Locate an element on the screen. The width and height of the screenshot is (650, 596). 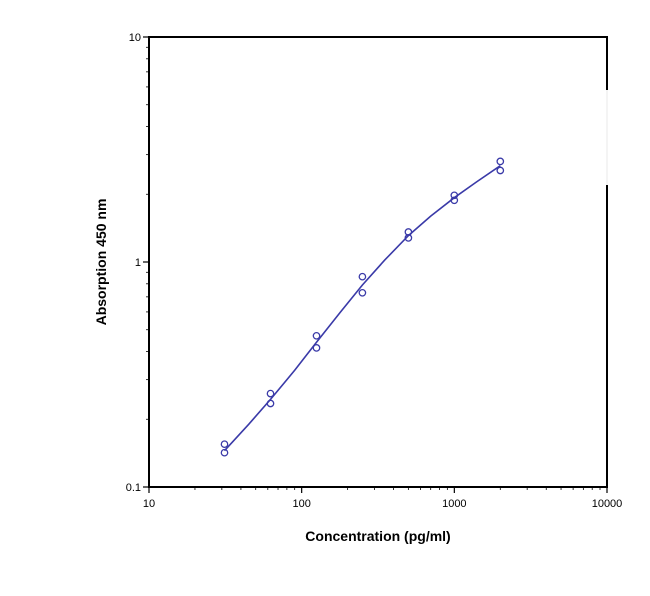
y-tick-label: 1 is located at coordinates (138, 263).